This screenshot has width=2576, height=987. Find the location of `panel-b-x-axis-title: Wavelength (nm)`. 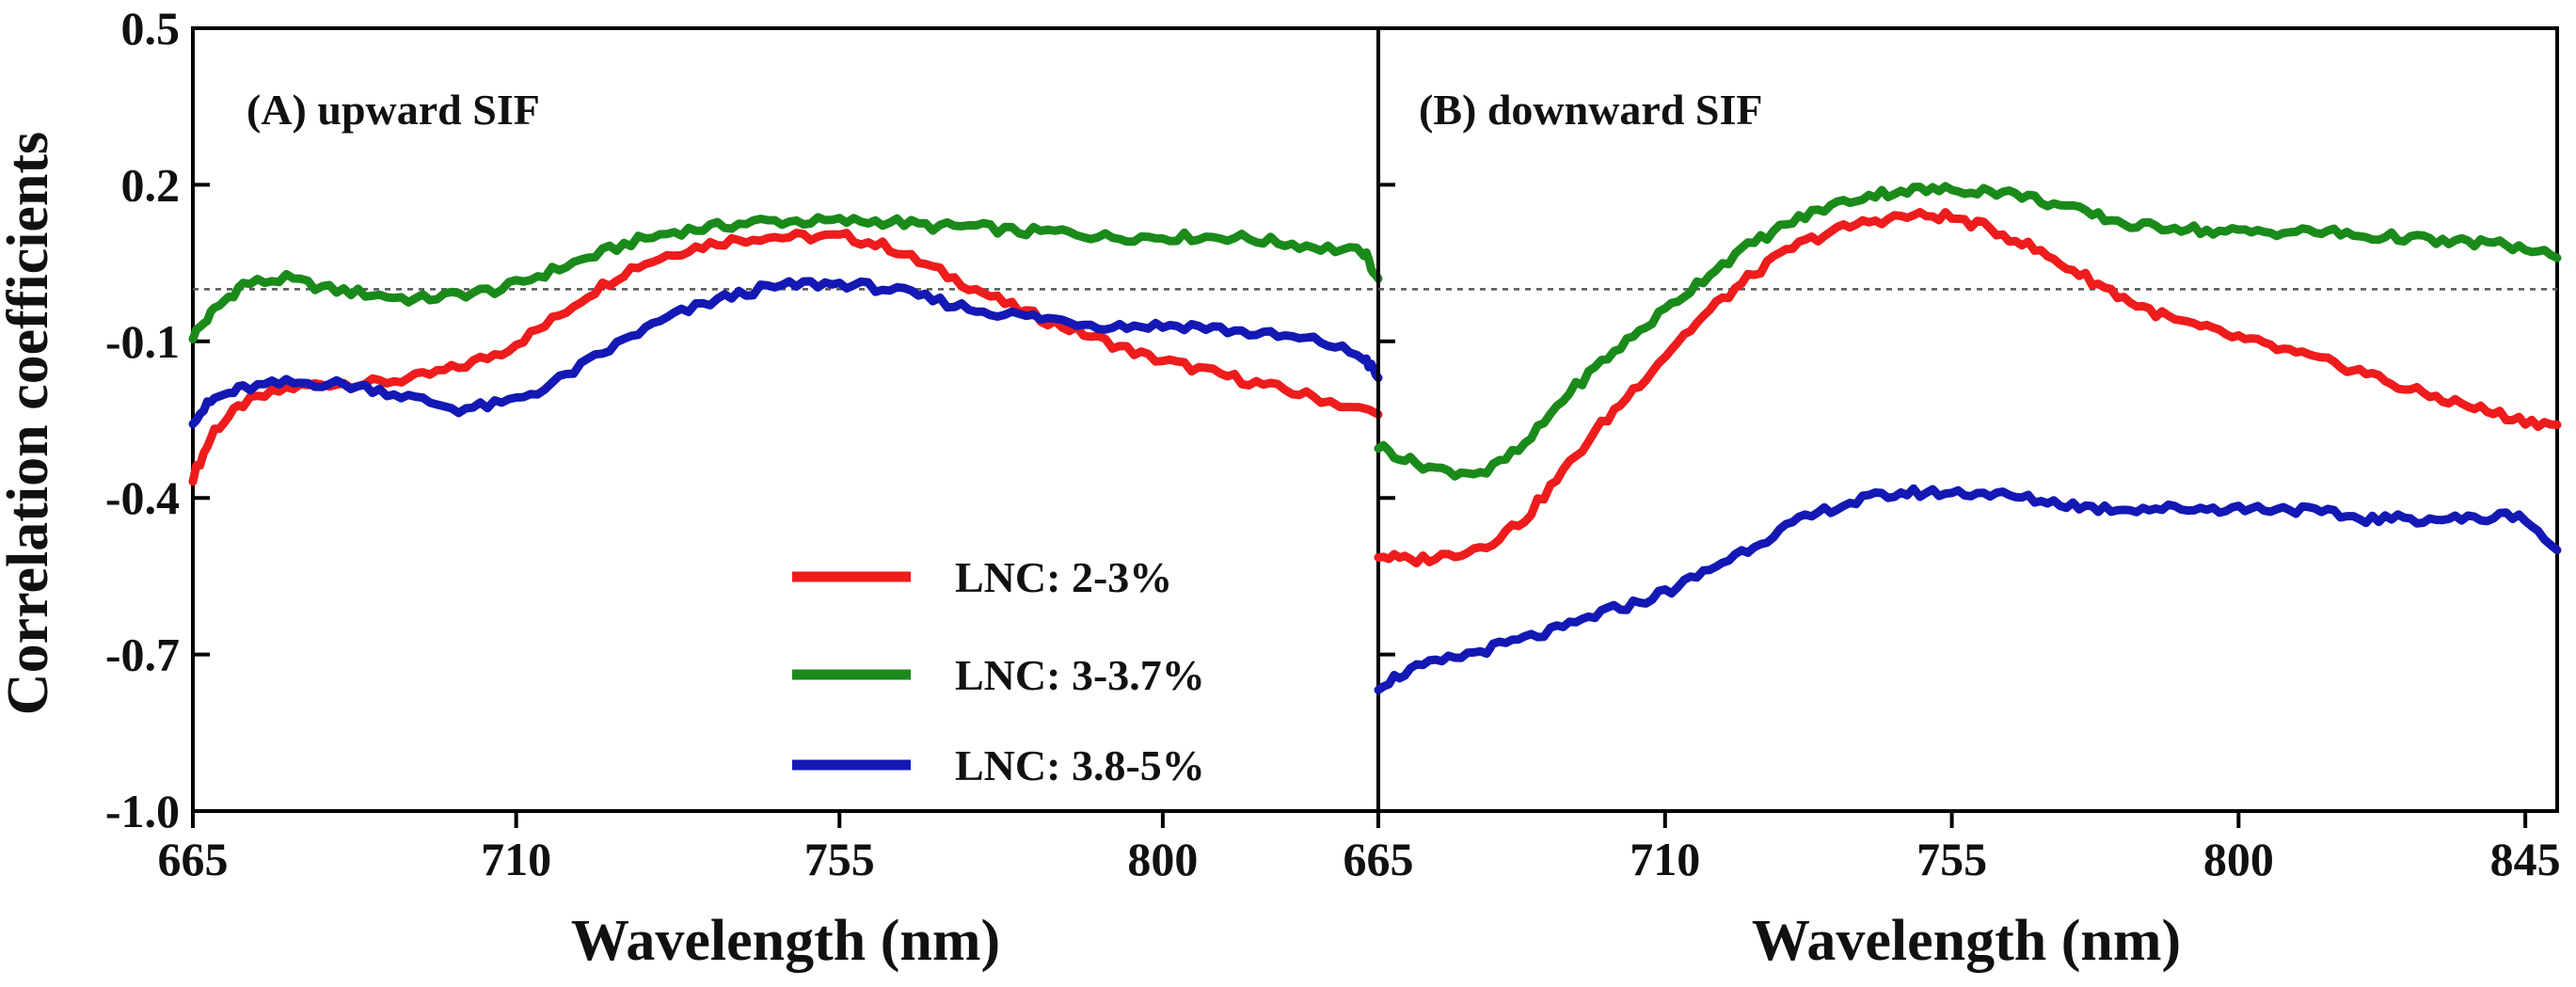

panel-b-x-axis-title: Wavelength (nm) is located at coordinates (1967, 941).